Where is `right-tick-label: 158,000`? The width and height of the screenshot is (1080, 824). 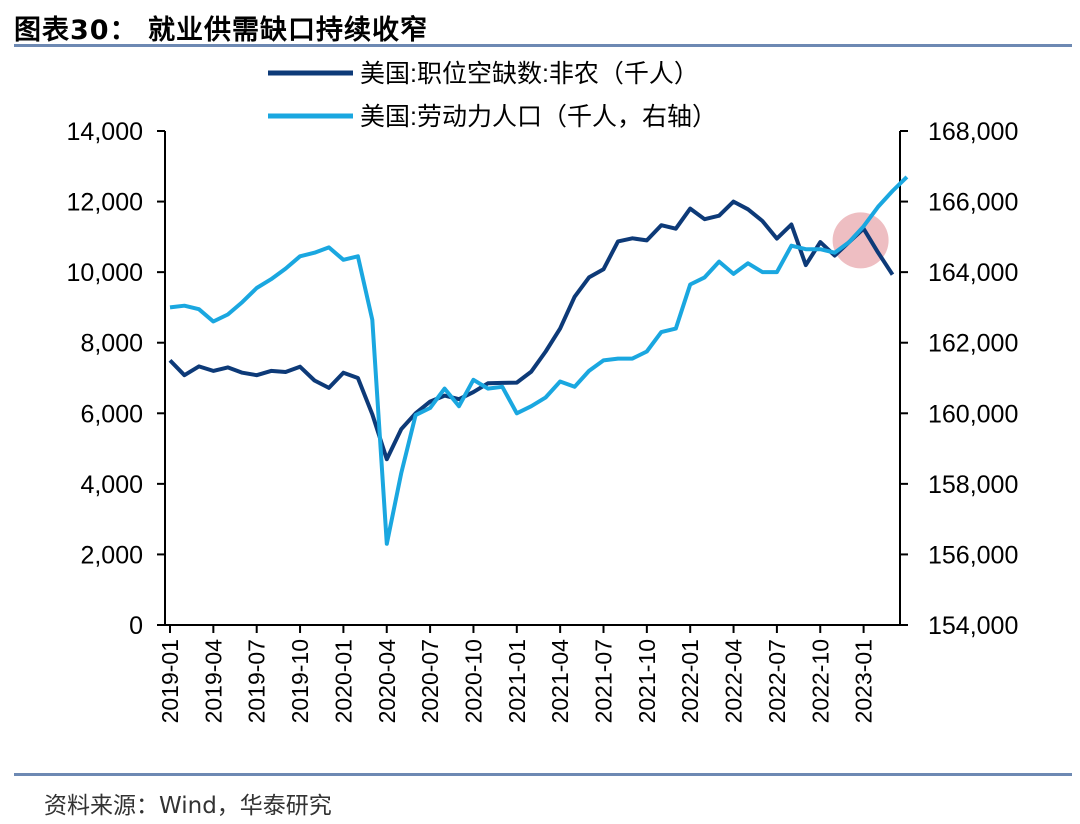
right-tick-label: 158,000 is located at coordinates (973, 485).